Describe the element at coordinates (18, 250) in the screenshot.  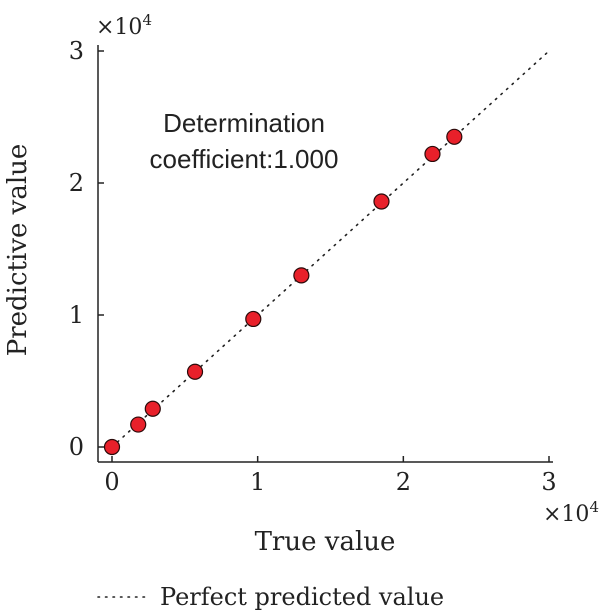
I see `y-axis-label: Predictive value` at that location.